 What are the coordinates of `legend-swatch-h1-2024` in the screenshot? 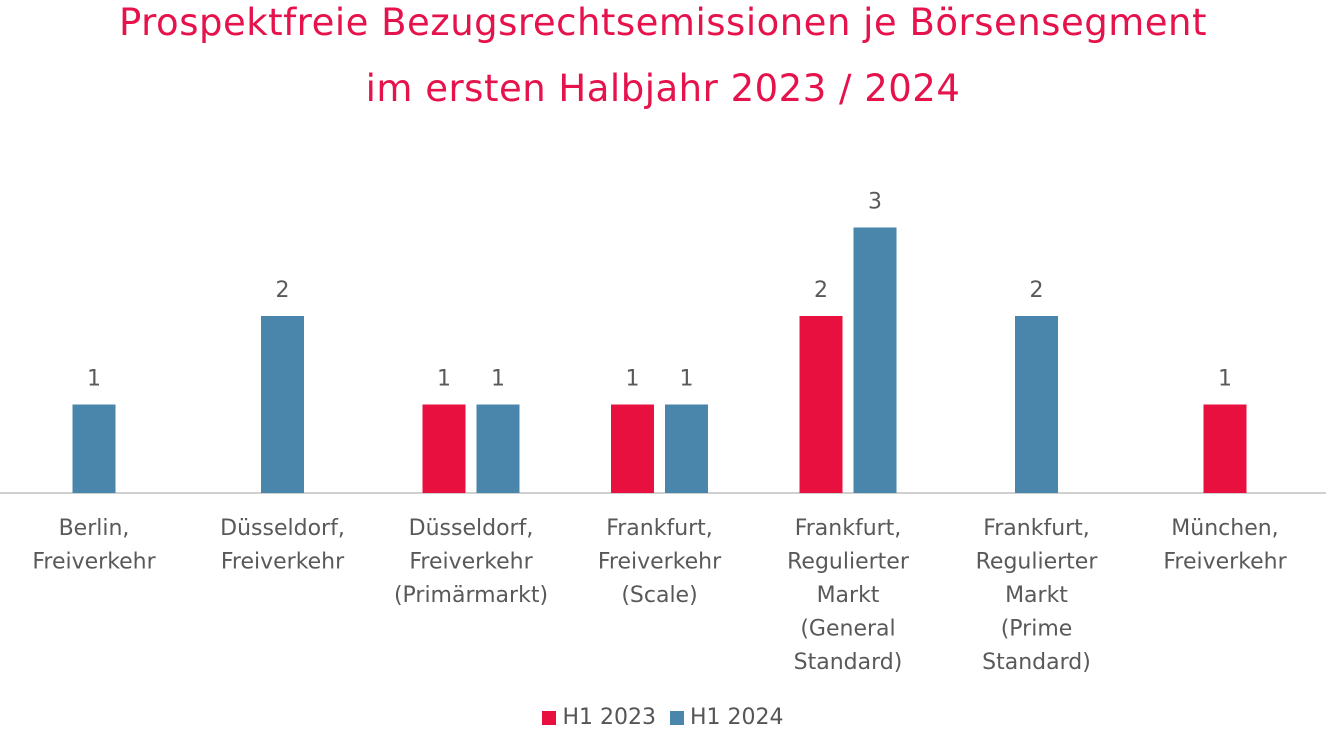 It's located at (677, 717).